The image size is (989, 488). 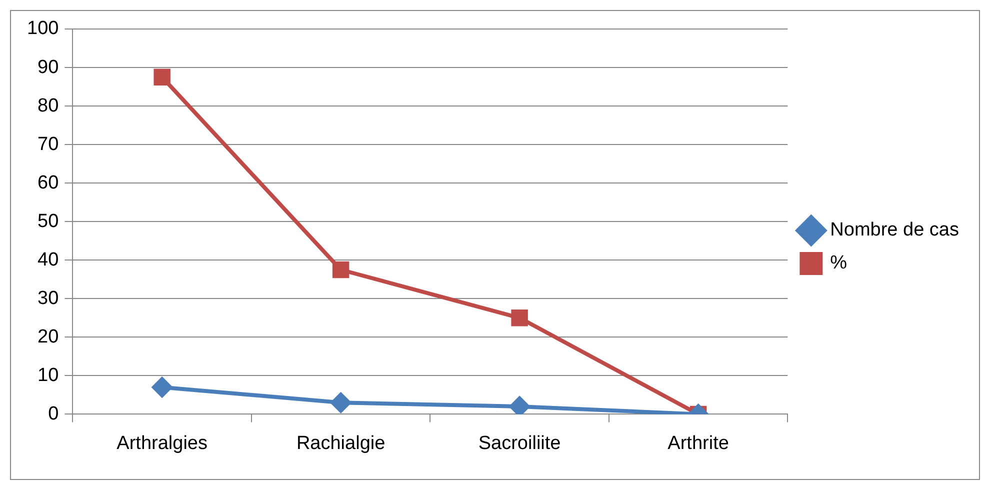 What do you see at coordinates (162, 443) in the screenshot?
I see `x-tick-label: Arthralgies` at bounding box center [162, 443].